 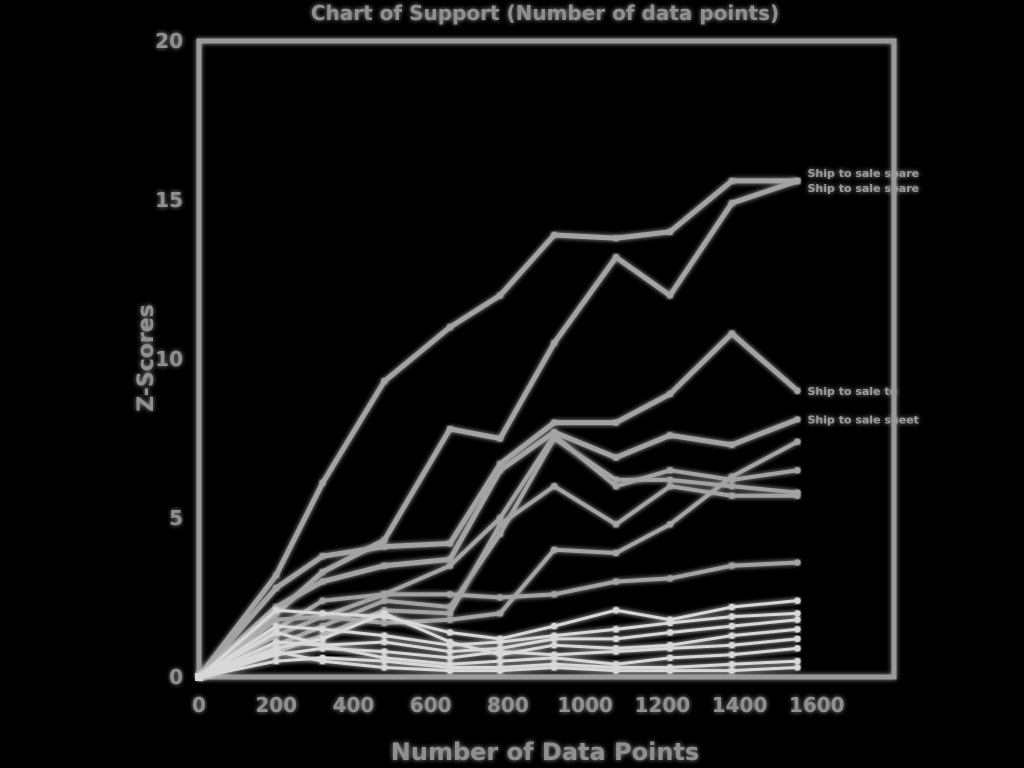 I want to click on x-tick-label: 400, so click(x=354, y=705).